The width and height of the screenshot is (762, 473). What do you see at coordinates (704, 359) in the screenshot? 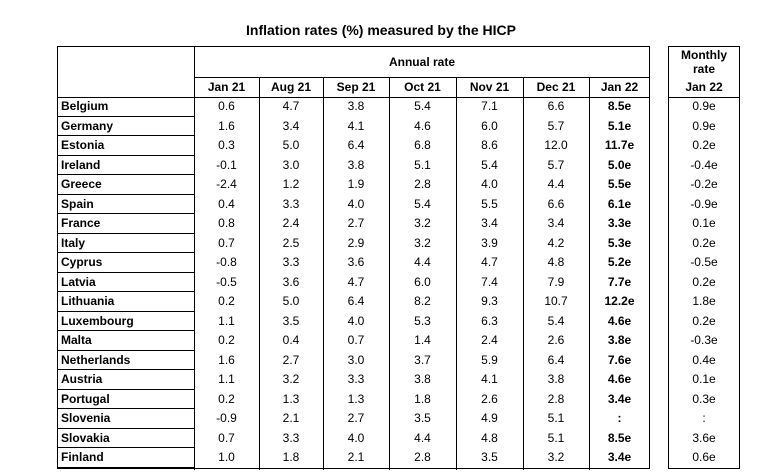
I see `monthly-value: 0.4e` at bounding box center [704, 359].